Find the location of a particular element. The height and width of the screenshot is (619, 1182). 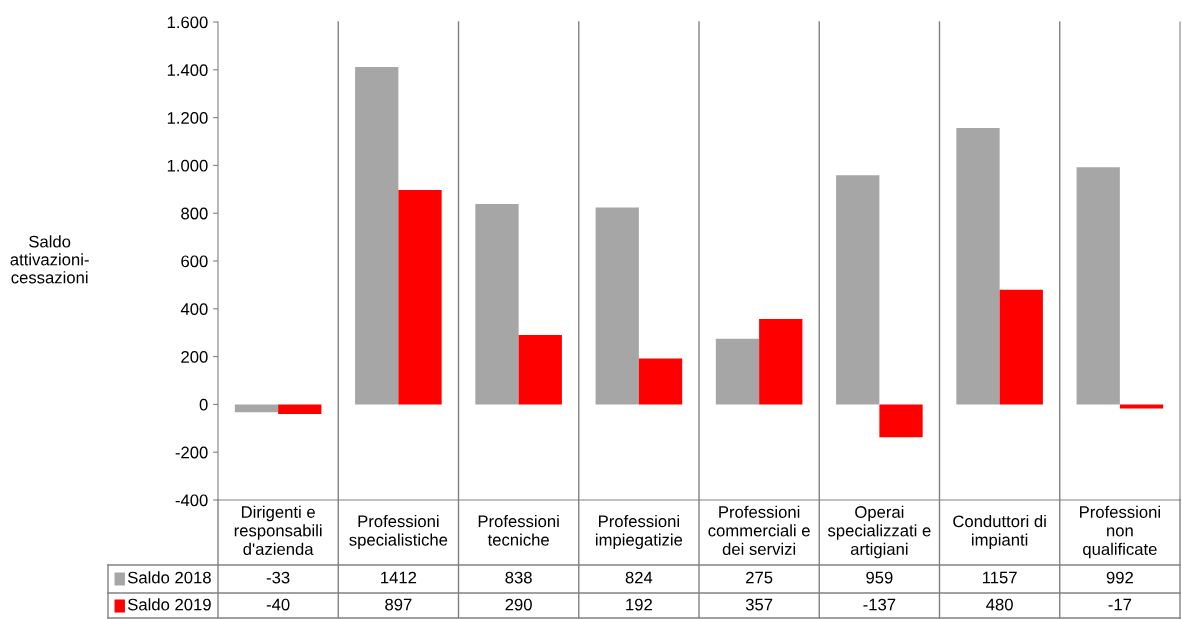

legend-label: Saldo 2019 is located at coordinates (169, 604).